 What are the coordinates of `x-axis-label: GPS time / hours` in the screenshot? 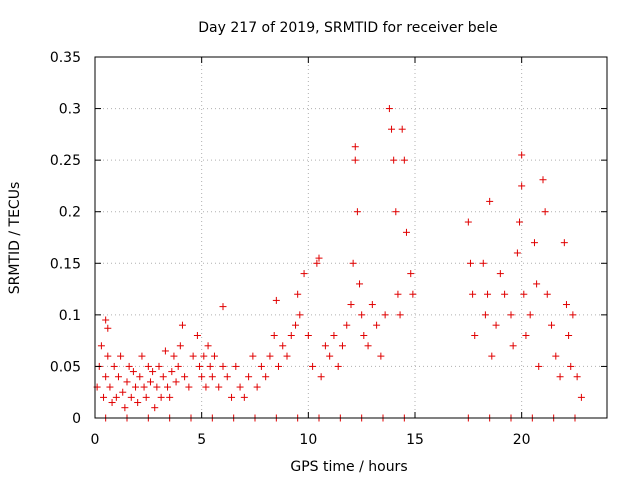 It's located at (348, 467).